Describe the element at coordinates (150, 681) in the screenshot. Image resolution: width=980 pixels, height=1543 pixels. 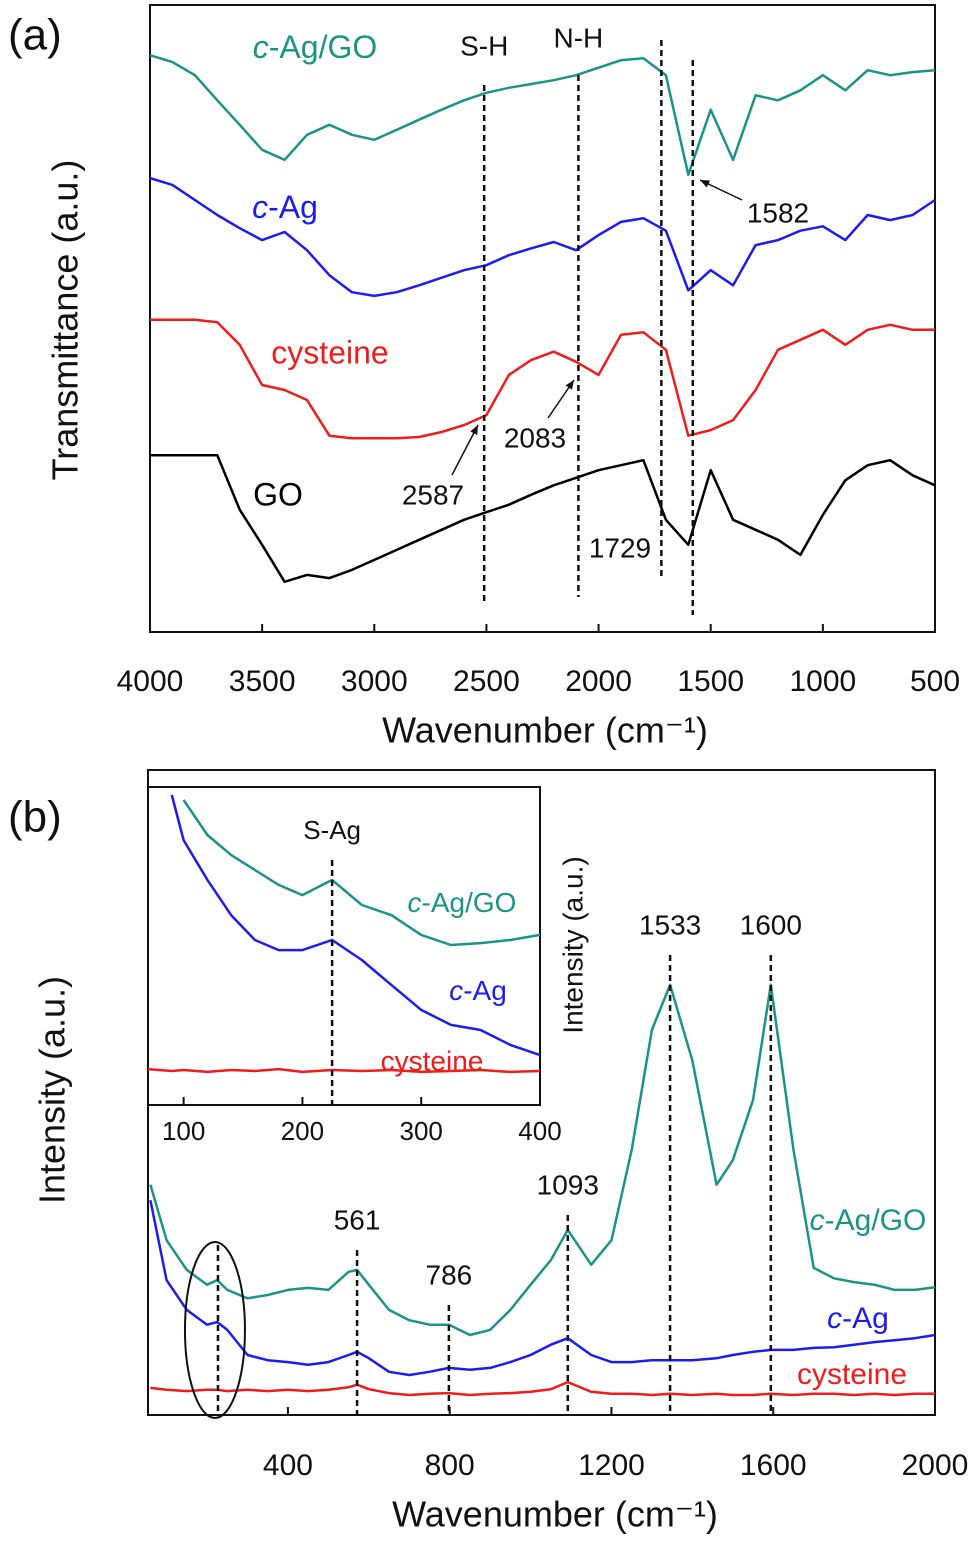
I see `x-tick-label: 4000` at that location.